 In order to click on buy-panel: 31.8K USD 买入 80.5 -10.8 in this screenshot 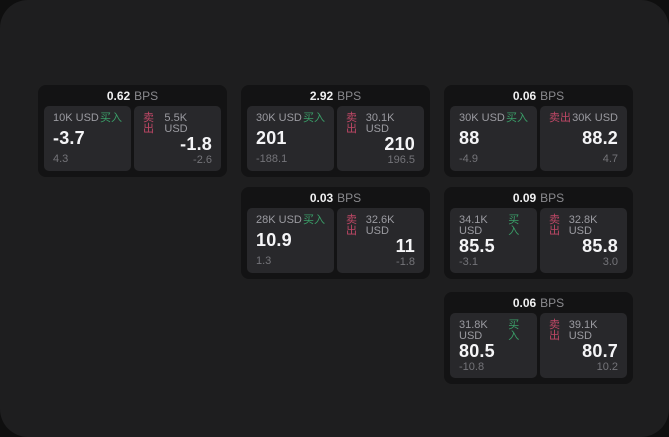, I will do `click(493, 345)`.